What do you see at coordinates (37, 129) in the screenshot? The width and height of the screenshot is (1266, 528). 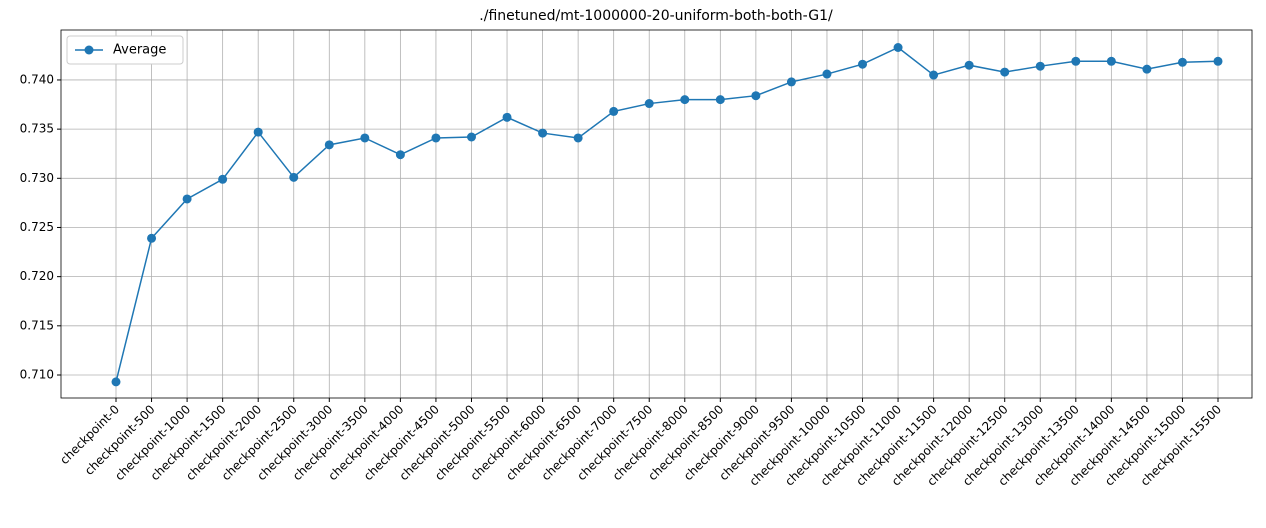 I see `y-tick-label: 0.735` at bounding box center [37, 129].